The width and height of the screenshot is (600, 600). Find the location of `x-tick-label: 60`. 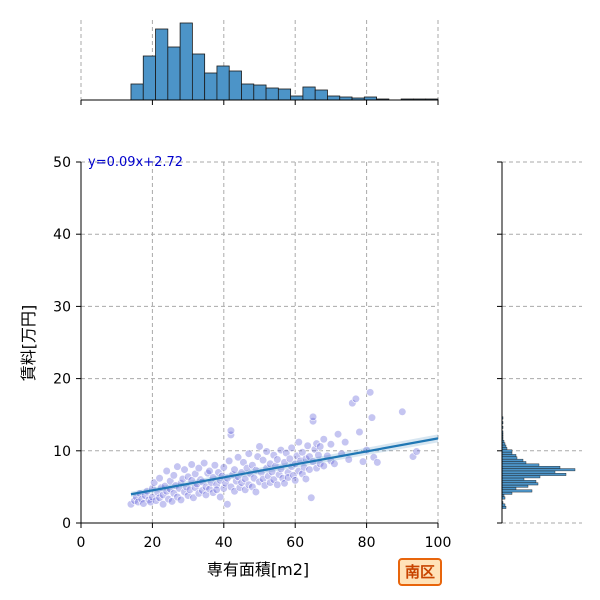

x-tick-label: 60 is located at coordinates (295, 543).